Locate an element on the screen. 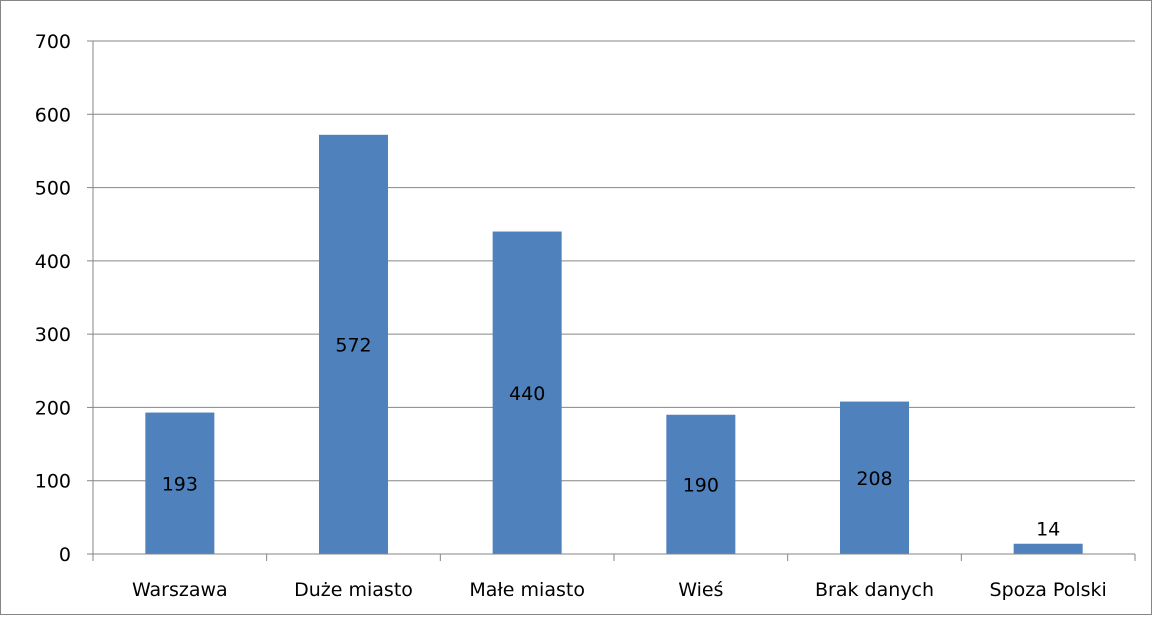 This screenshot has height=619, width=1152. data-label: 208 is located at coordinates (874, 479).